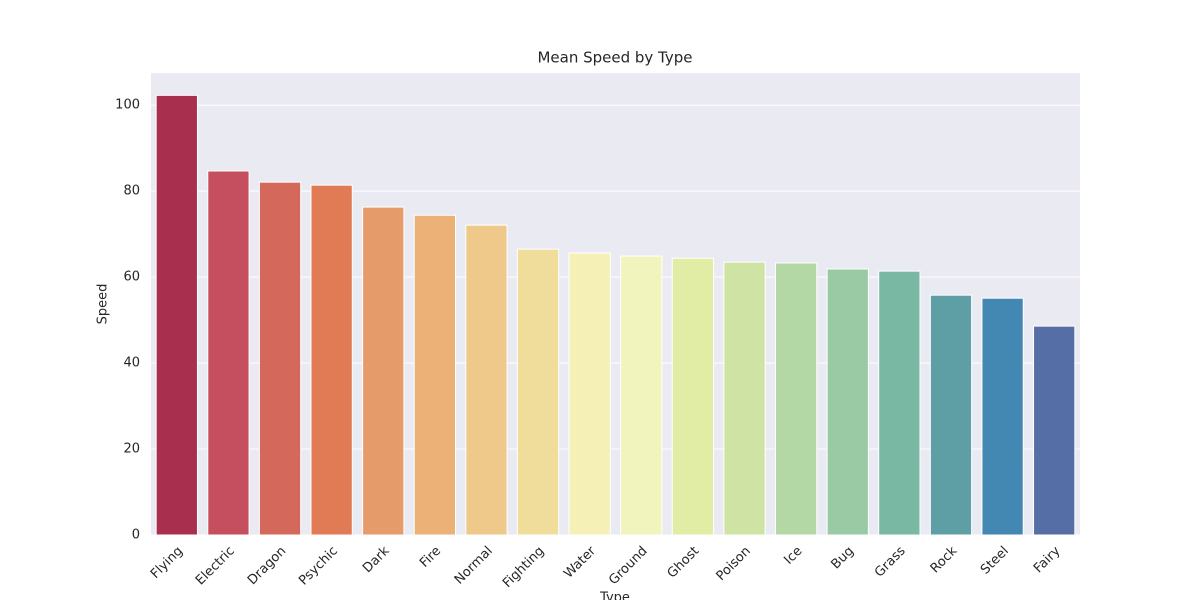 Image resolution: width=1200 pixels, height=600 pixels. I want to click on y-tick-label: 0, so click(136, 535).